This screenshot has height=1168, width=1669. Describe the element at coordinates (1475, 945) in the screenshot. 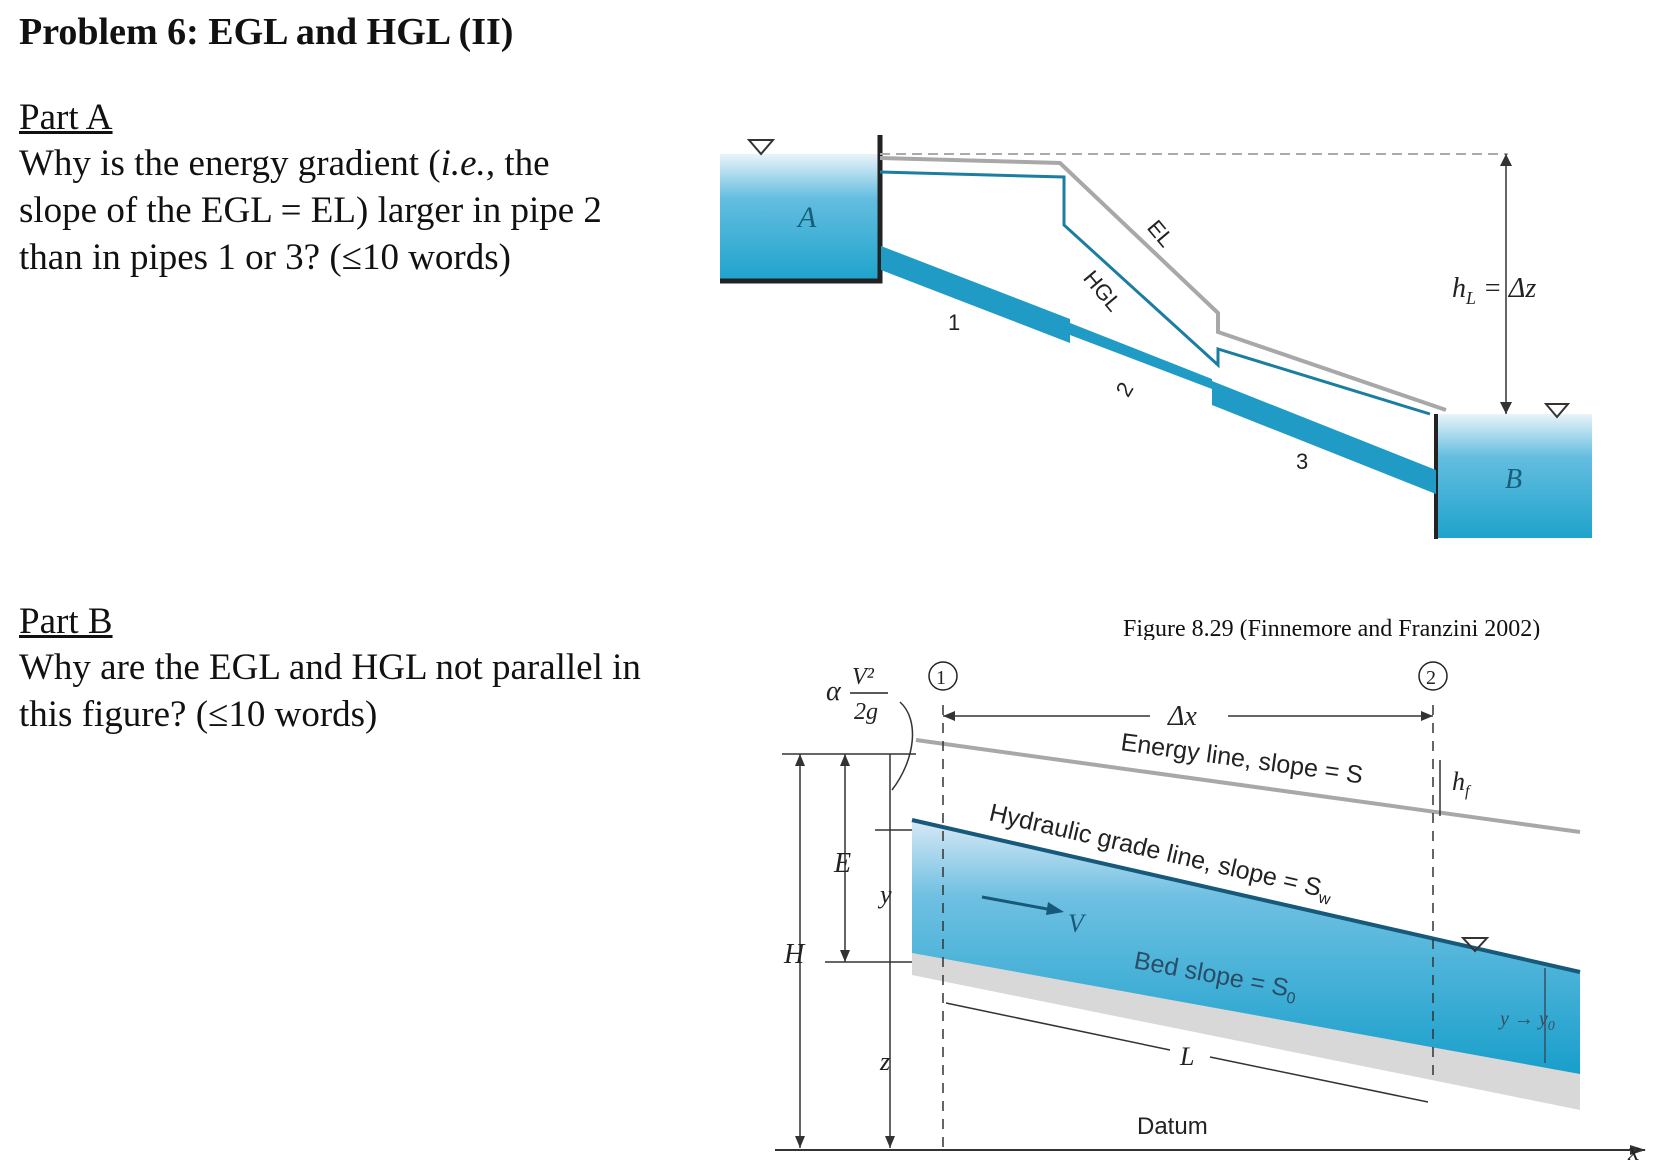

I see `water-surface-icon` at that location.